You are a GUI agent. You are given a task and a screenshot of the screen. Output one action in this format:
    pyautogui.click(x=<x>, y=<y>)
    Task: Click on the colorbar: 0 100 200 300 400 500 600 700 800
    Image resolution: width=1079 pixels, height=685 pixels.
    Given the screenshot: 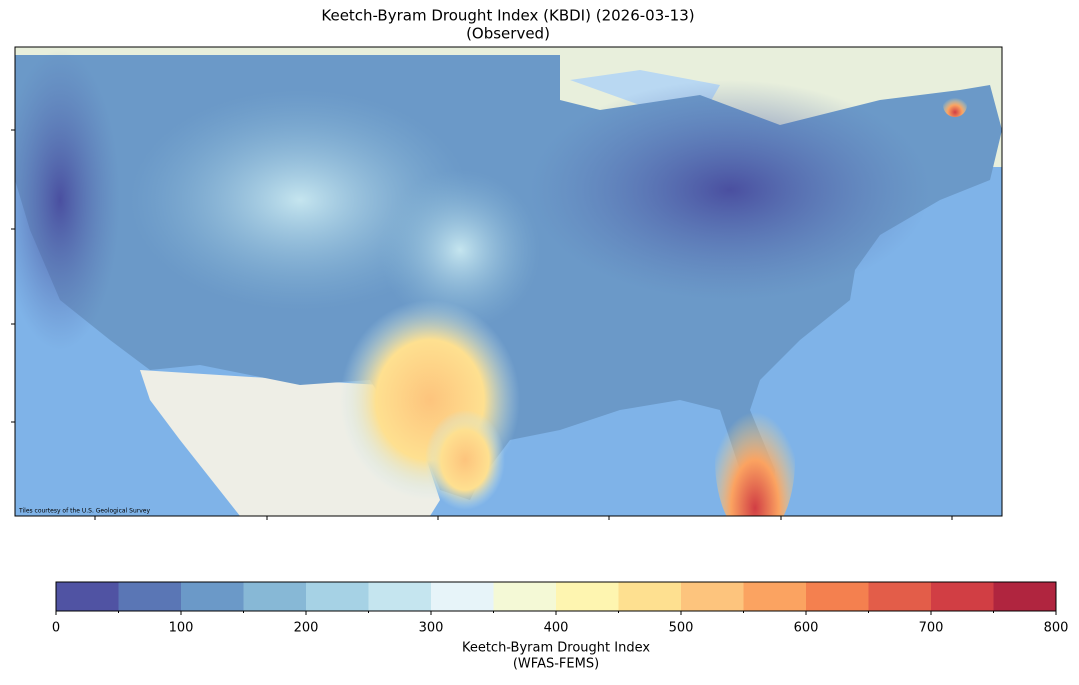 What is the action you would take?
    pyautogui.click(x=560, y=608)
    